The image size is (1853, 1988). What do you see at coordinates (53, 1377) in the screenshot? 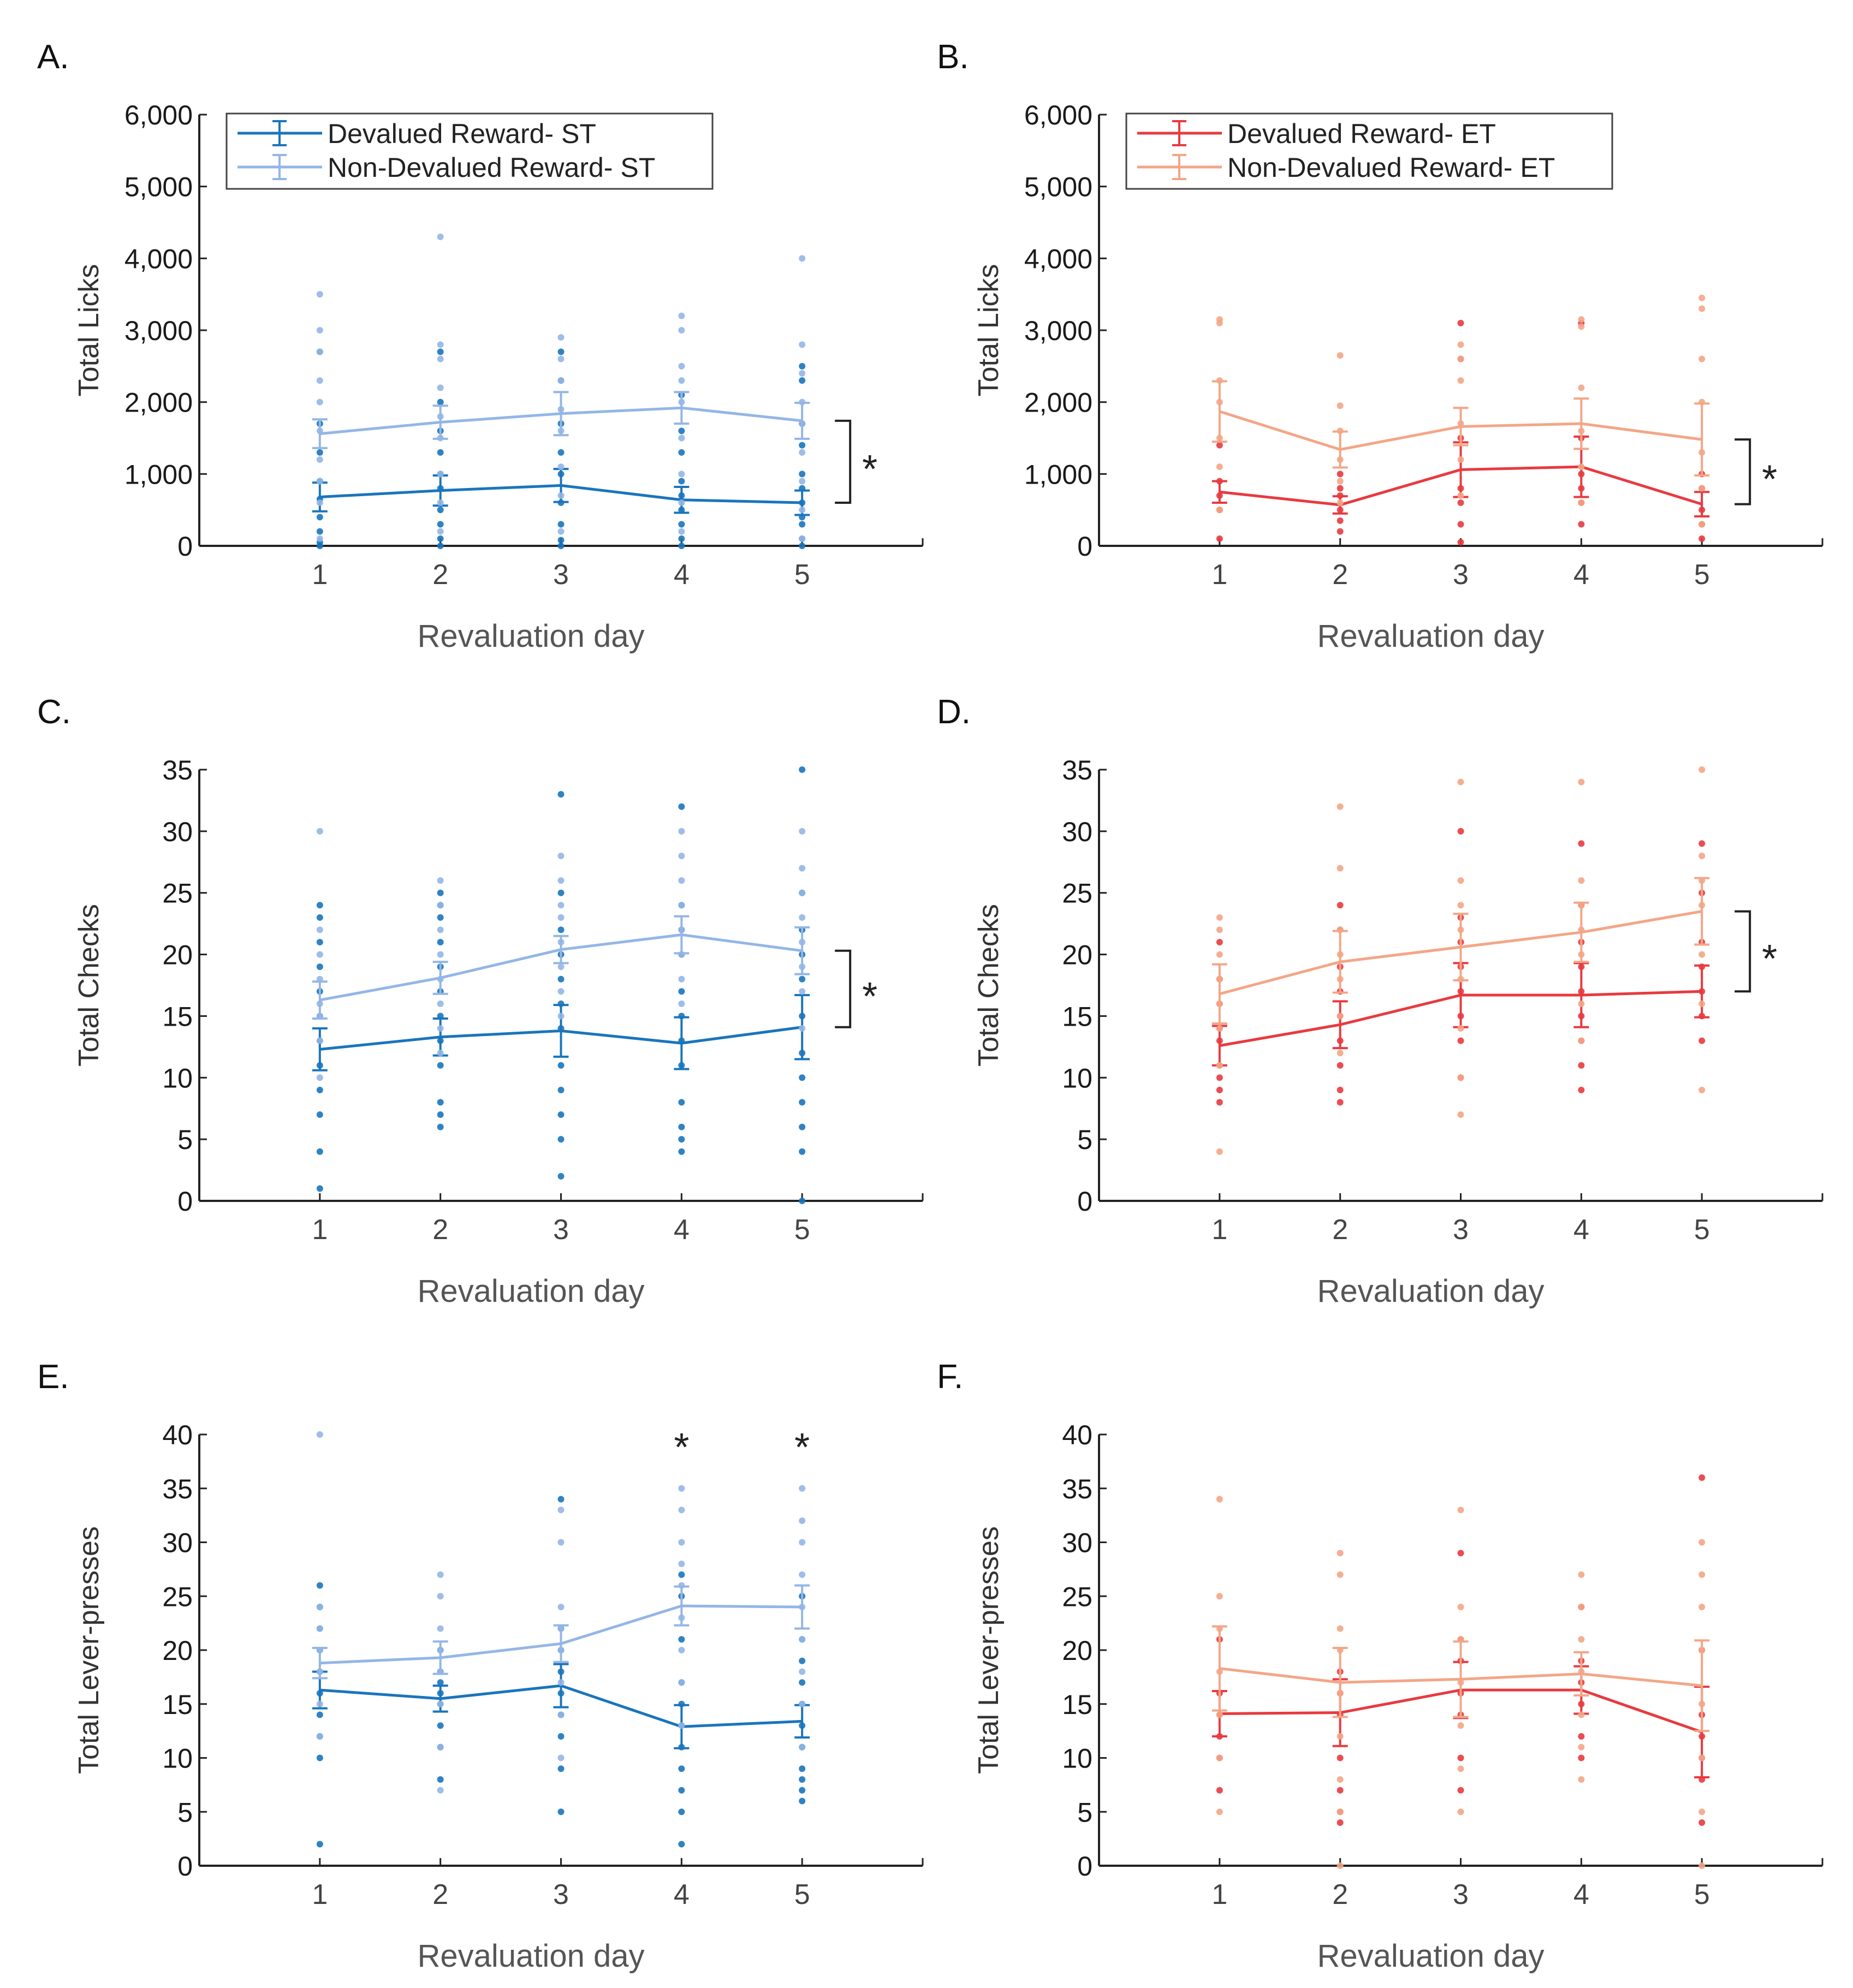
I see `panel-label: E.` at bounding box center [53, 1377].